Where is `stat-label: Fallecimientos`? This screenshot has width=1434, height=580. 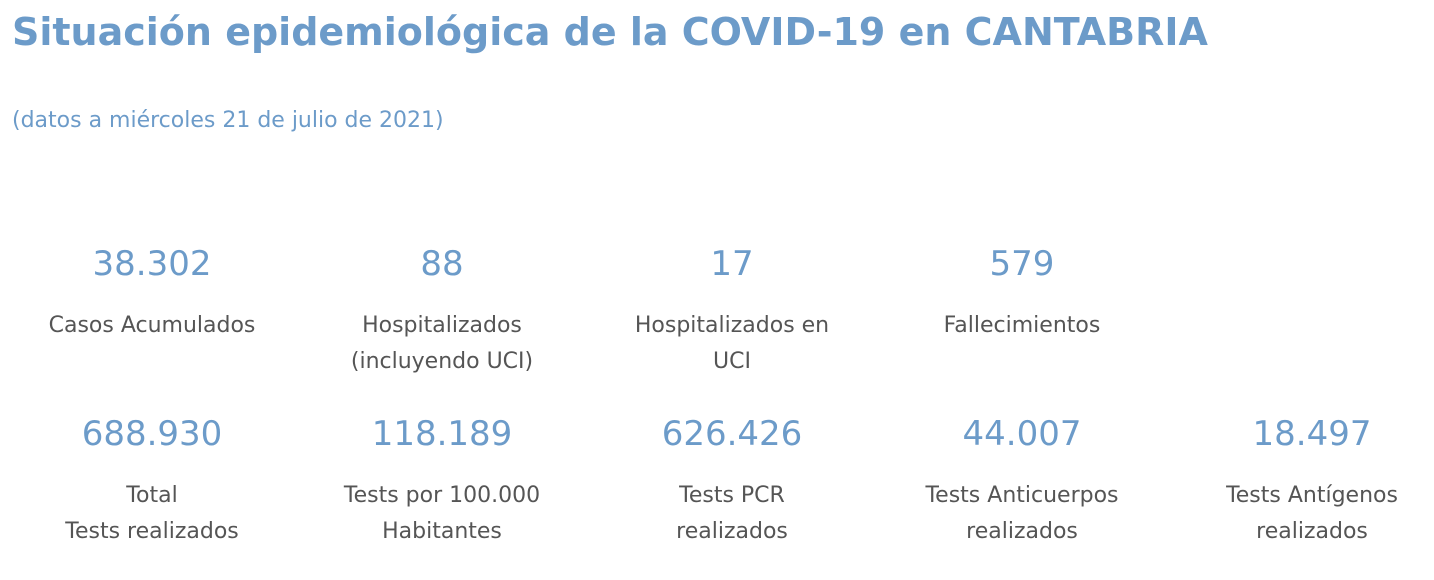
stat-label: Fallecimientos is located at coordinates (1022, 325).